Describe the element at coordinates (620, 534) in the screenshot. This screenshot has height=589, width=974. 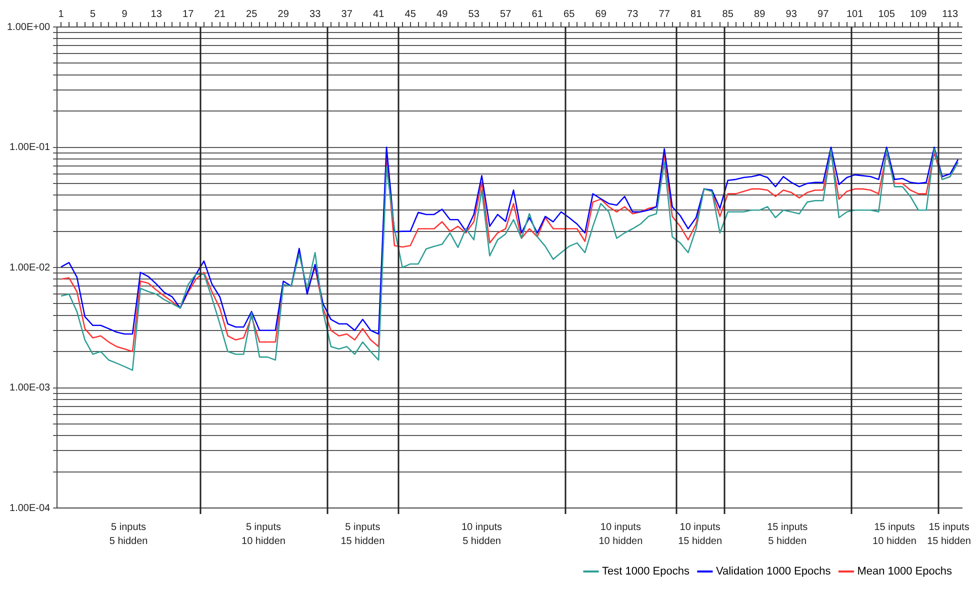
I see `text: 10 inputs 10 hidden` at that location.